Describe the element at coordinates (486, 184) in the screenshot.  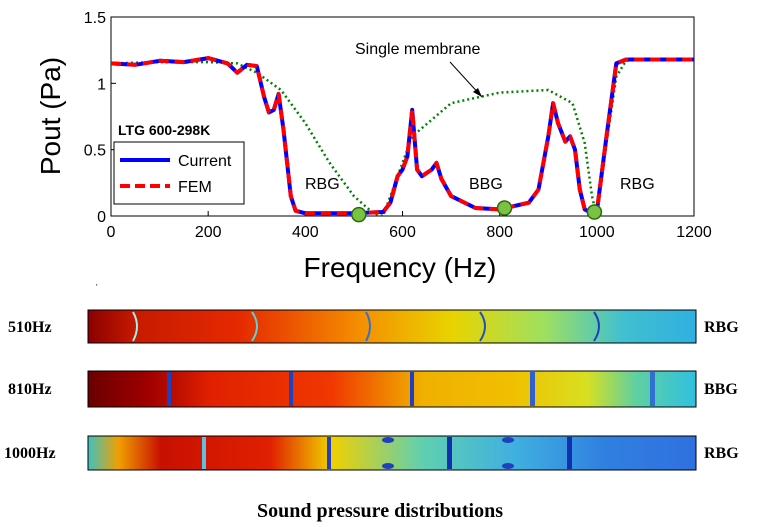
I see `annotation-bbg: BBG` at that location.